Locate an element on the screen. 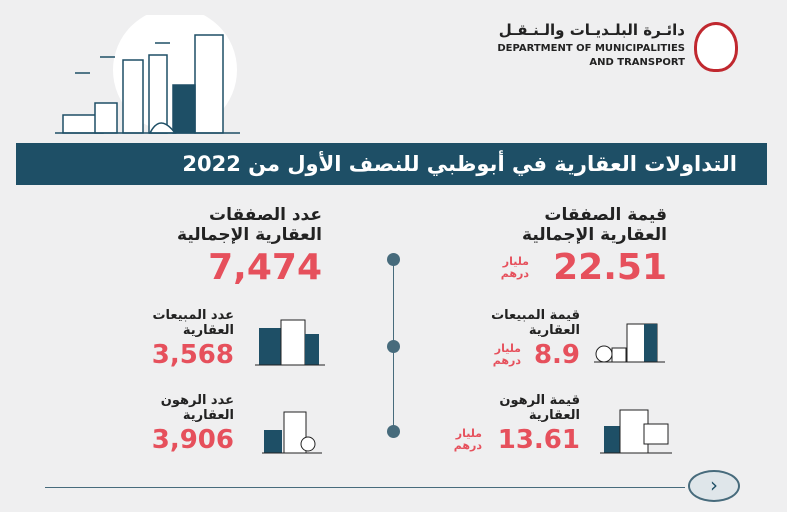  mortgage-value-label: قيمة الرهون العقارية is located at coordinates (539, 408).